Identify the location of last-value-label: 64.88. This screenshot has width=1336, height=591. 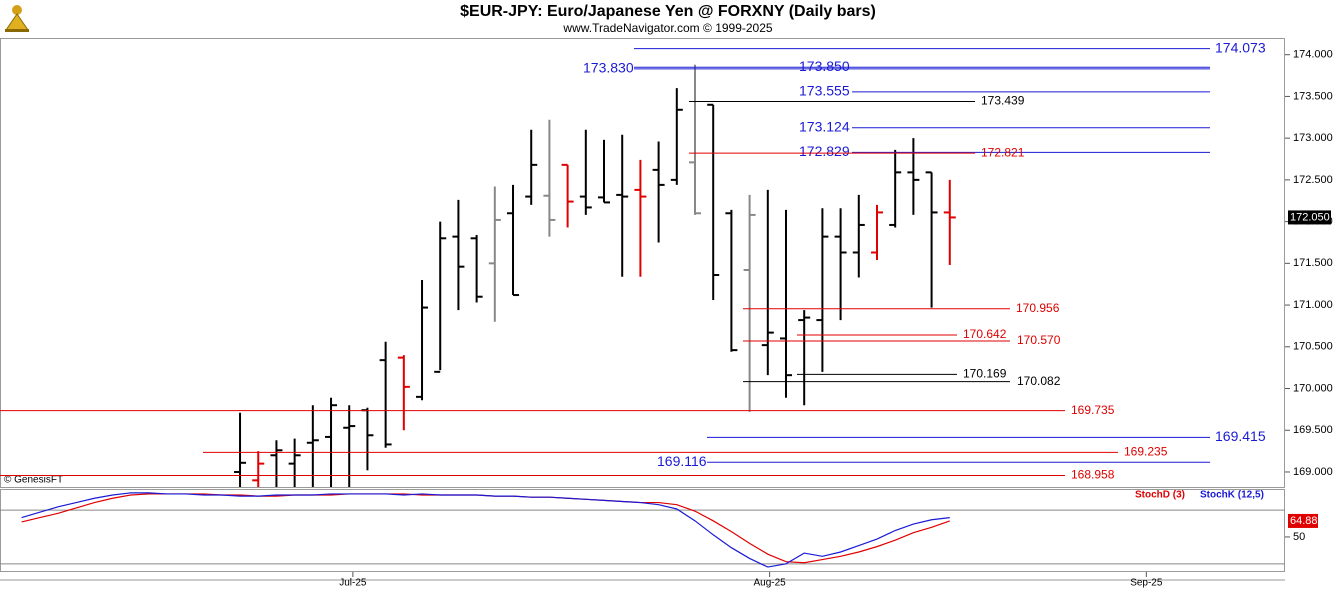
(1304, 521).